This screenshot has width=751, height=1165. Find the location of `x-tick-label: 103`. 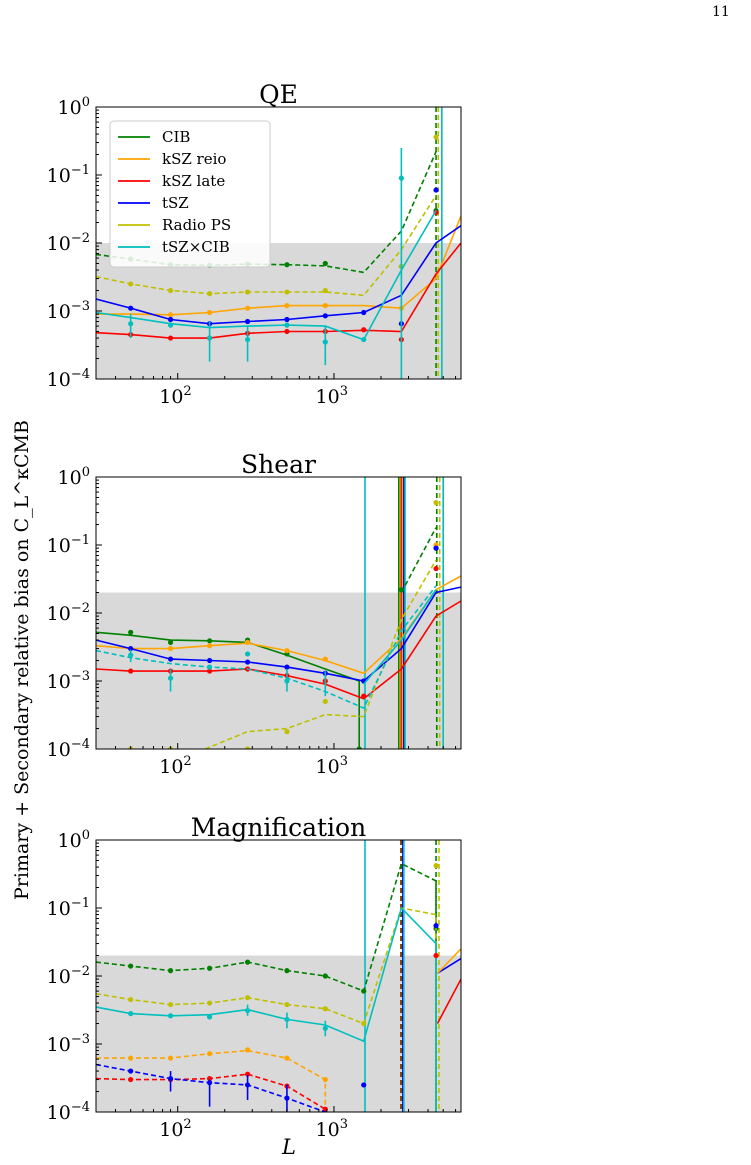

x-tick-label: 103 is located at coordinates (332, 1129).